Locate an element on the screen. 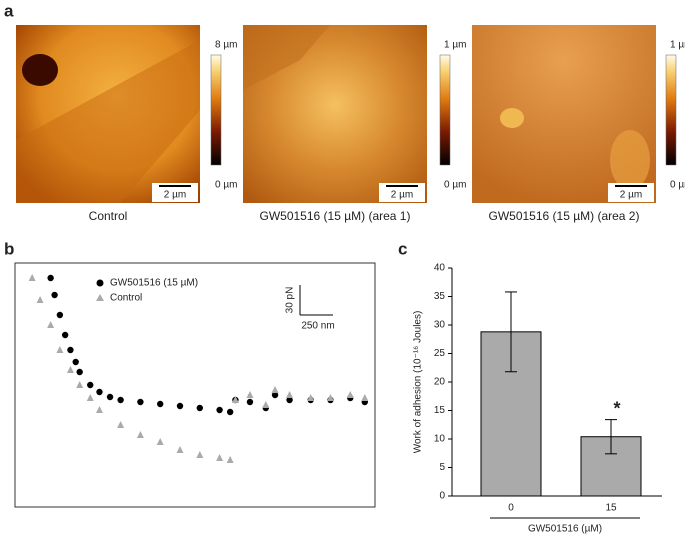  y-tick-label: 30 is located at coordinates (440, 325).